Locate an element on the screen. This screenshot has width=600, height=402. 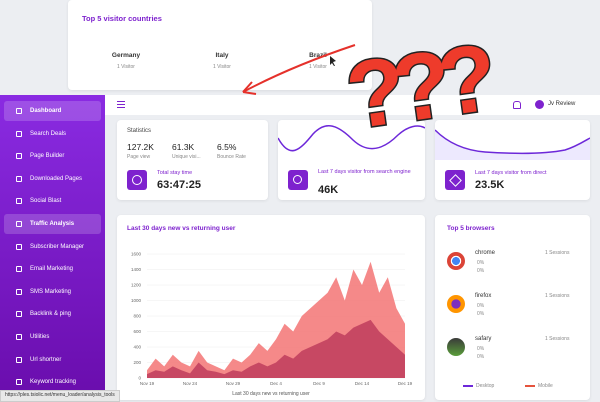
search-value: 46K is located at coordinates (328, 190).